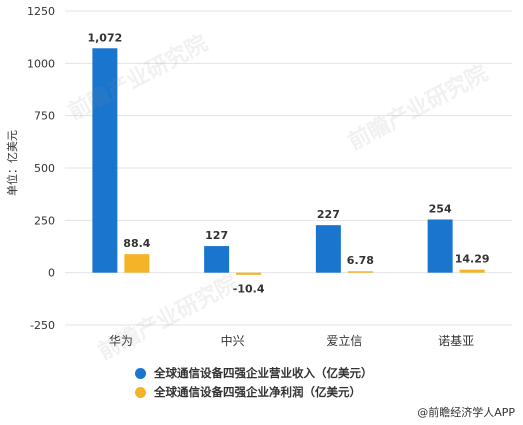 This screenshot has height=425, width=523. I want to click on data-label: 88.4, so click(136, 243).